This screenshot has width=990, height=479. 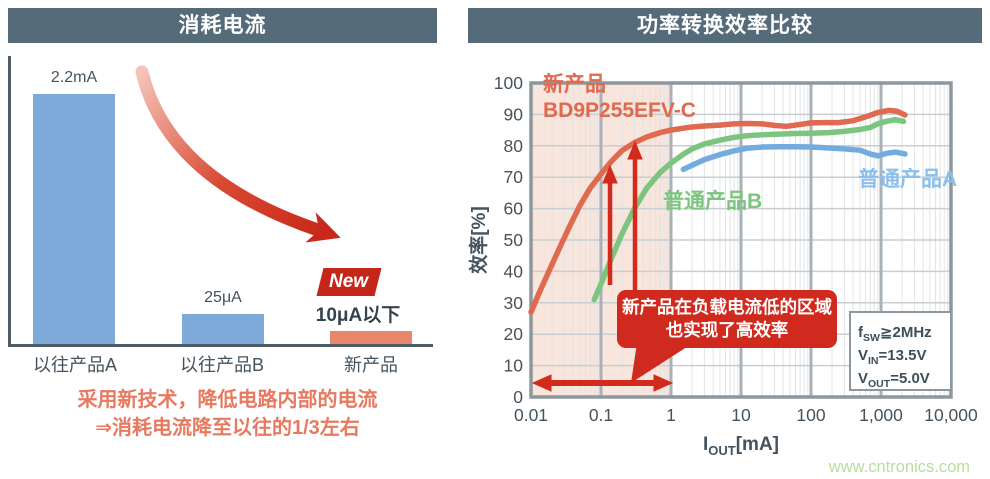 What do you see at coordinates (574, 84) in the screenshot?
I see `series-label-new-line1: 新产品` at bounding box center [574, 84].